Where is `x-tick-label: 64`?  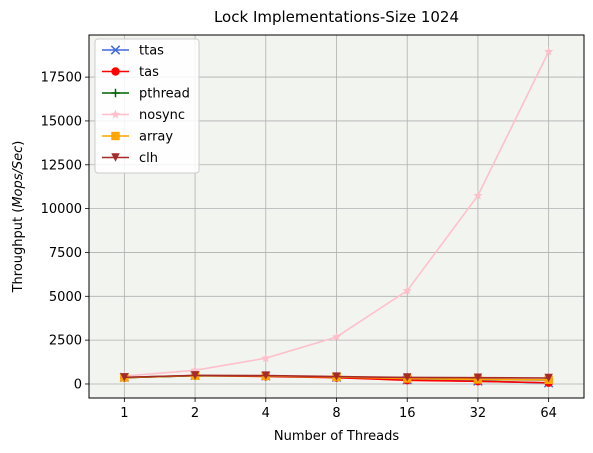
x-tick-label: 64 is located at coordinates (548, 413).